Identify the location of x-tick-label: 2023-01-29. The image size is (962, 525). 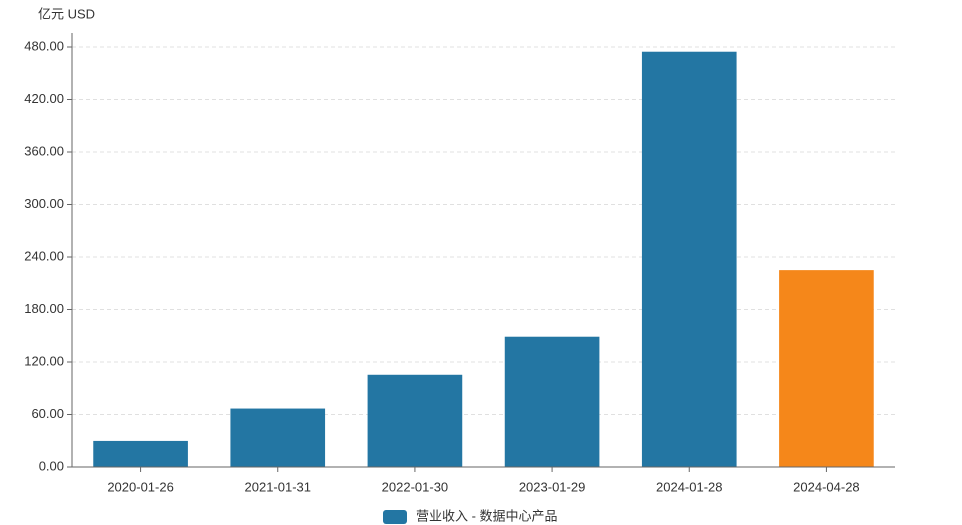
(552, 486).